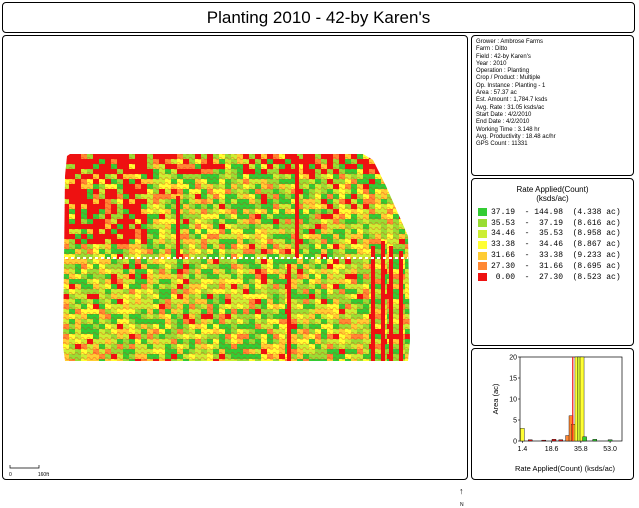 Image resolution: width=639 pixels, height=508 pixels. Describe the element at coordinates (503, 122) in the screenshot. I see `info-line: End Date : 4/2/2010` at that location.